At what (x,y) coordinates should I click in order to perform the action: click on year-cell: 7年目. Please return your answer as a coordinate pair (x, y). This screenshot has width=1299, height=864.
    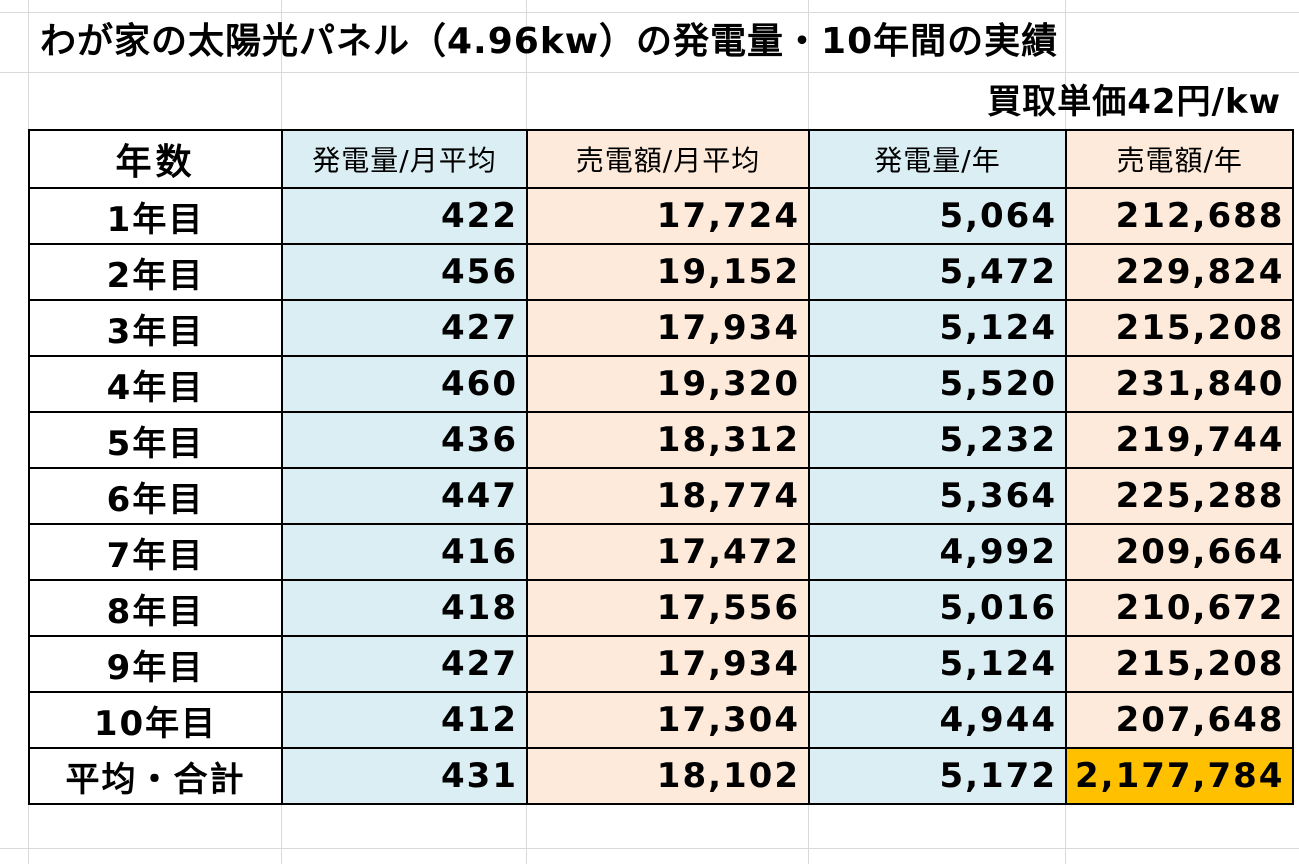
    Looking at the image, I should click on (155, 552).